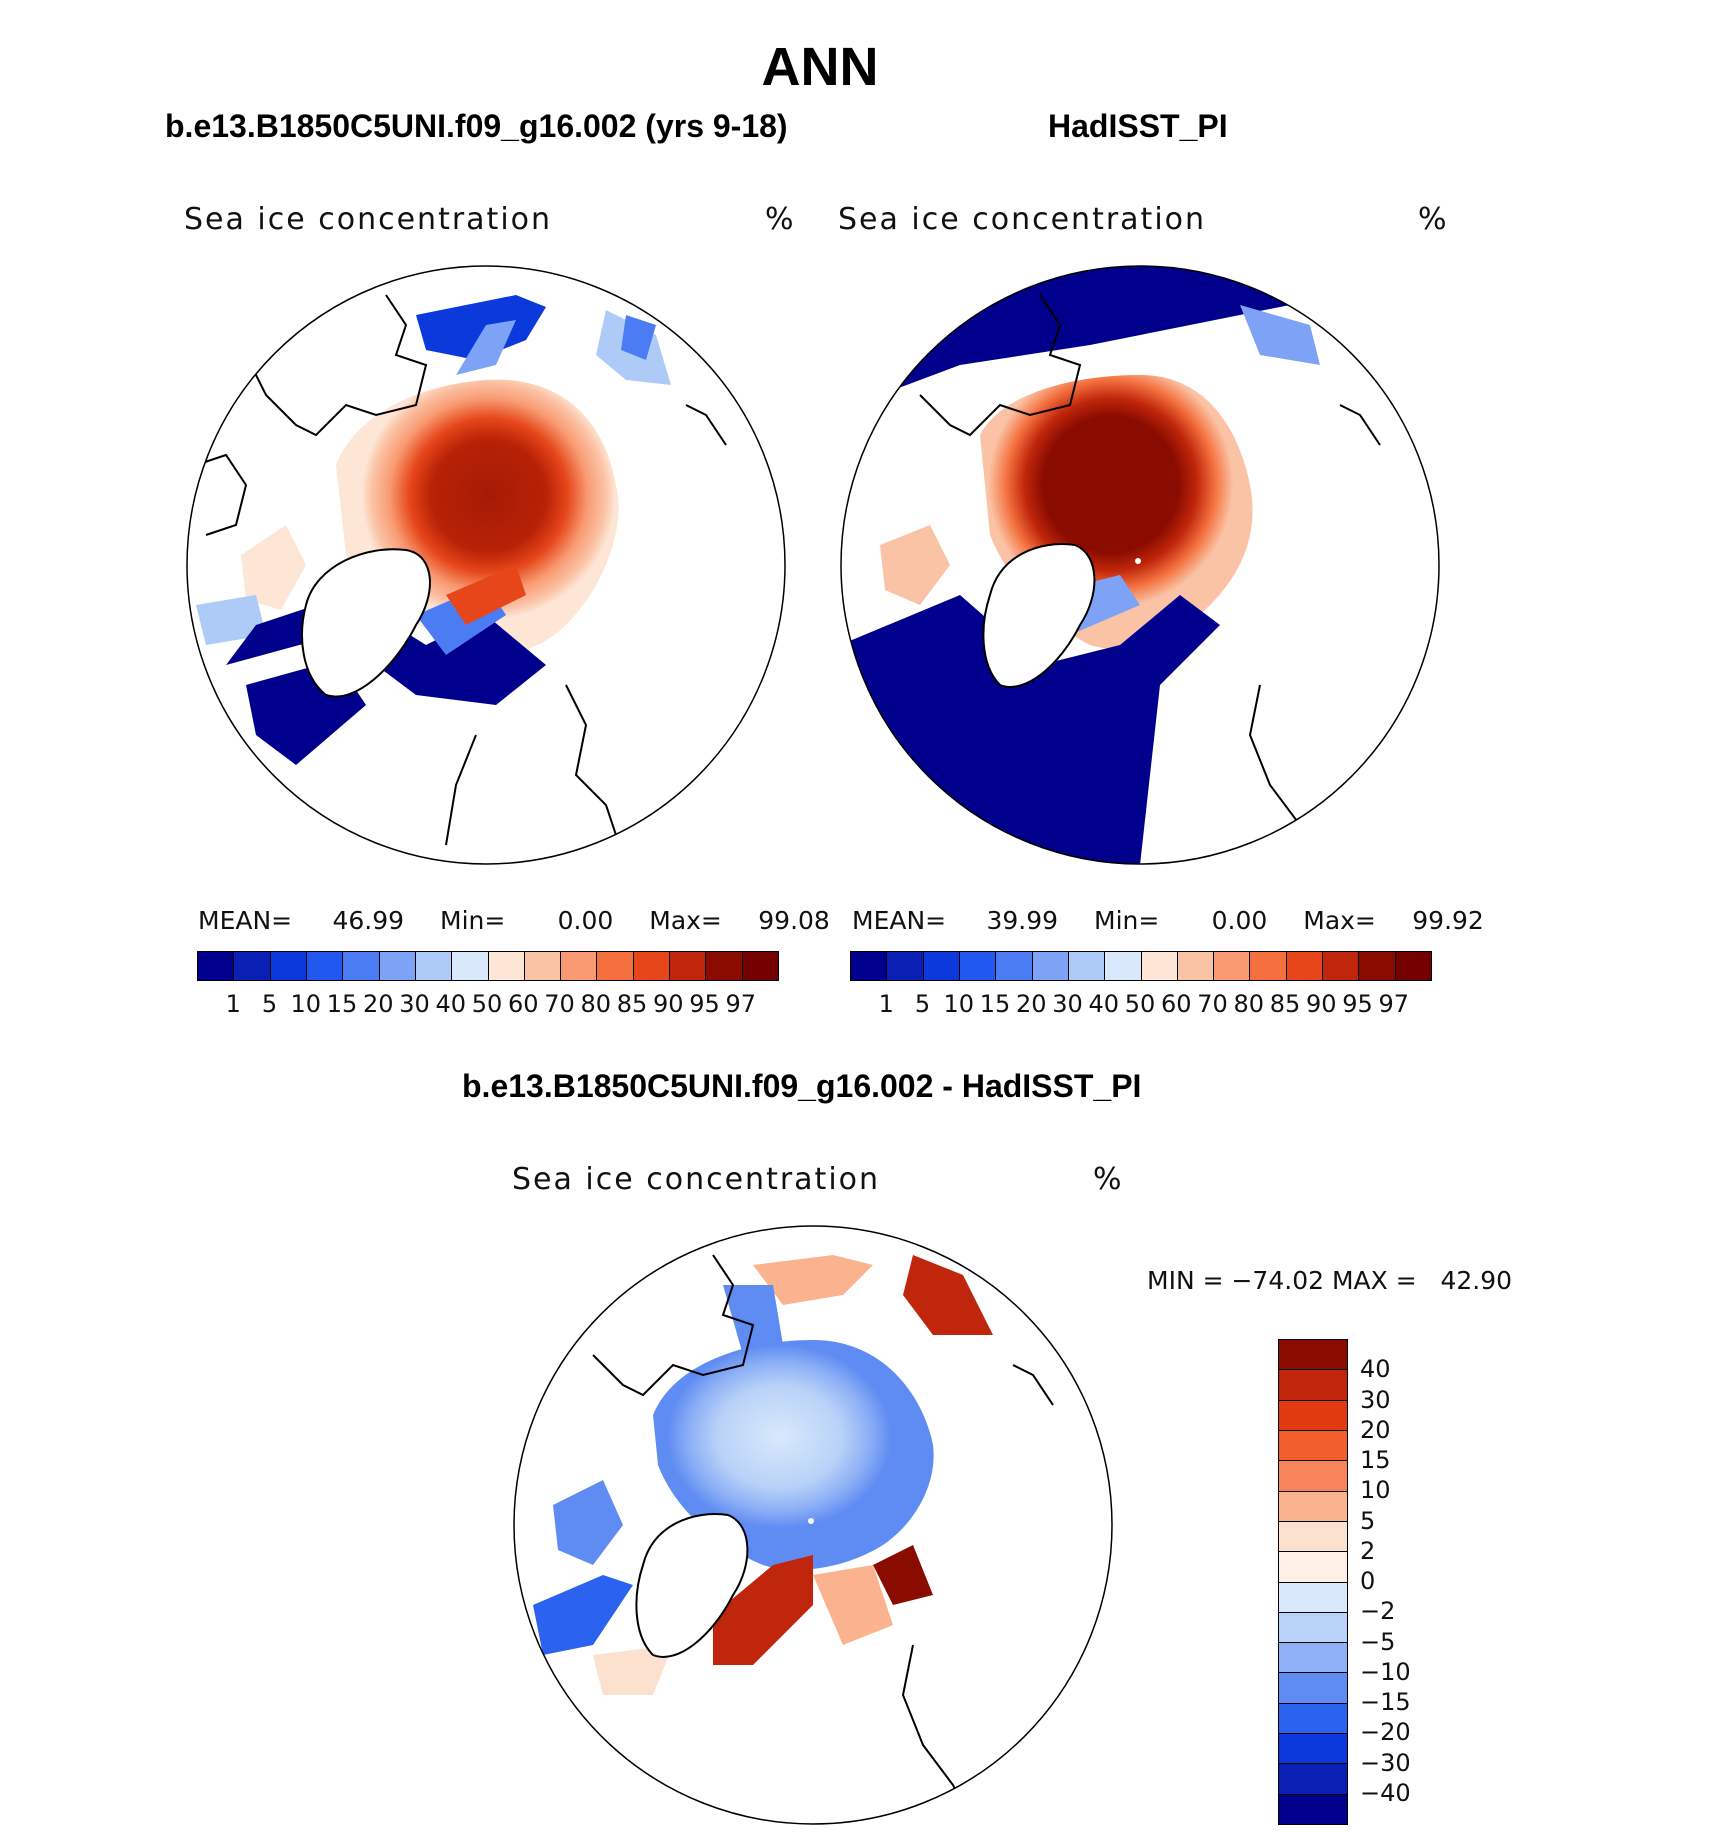  Describe the element at coordinates (1400, 1581) in the screenshot. I see `colorbar-difference-labels: 40 30 20 15 10 5 2 0 −2 −5 −10 −15 −20 −30 −40` at that location.